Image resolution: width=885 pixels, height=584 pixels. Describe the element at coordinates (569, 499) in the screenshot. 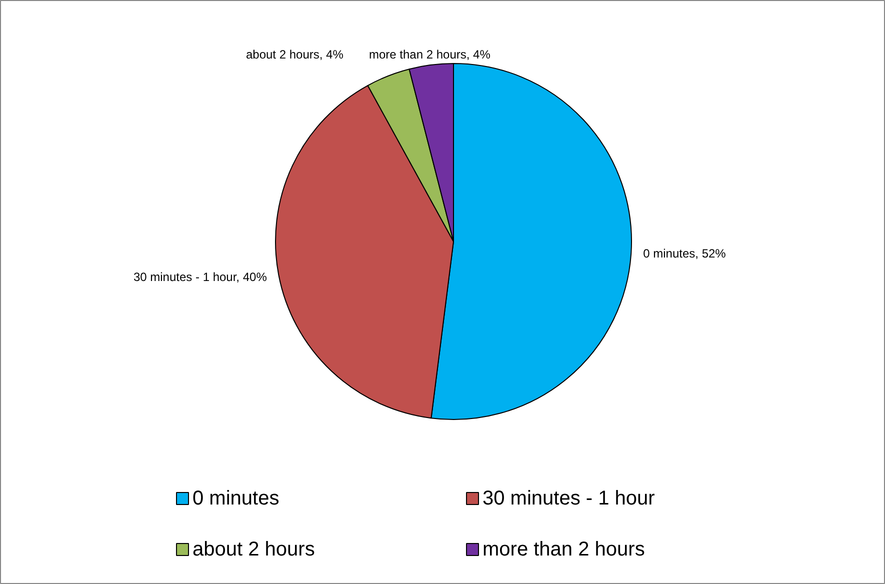

I see `legend-label: 30 minutes - 1 hour` at that location.